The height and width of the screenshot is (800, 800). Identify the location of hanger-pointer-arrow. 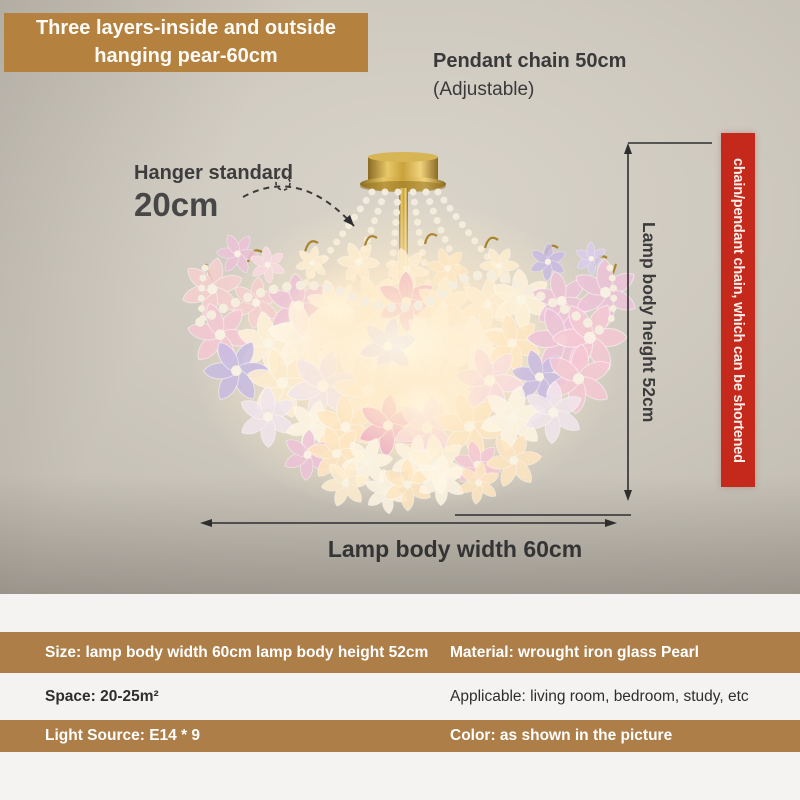
(298, 201).